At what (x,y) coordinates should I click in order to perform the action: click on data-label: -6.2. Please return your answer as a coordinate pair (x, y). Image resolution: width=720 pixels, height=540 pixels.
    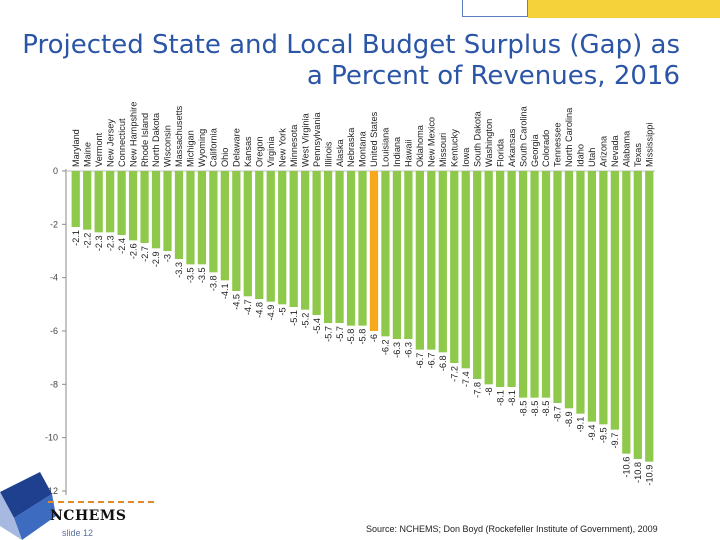
    Looking at the image, I should click on (386, 347).